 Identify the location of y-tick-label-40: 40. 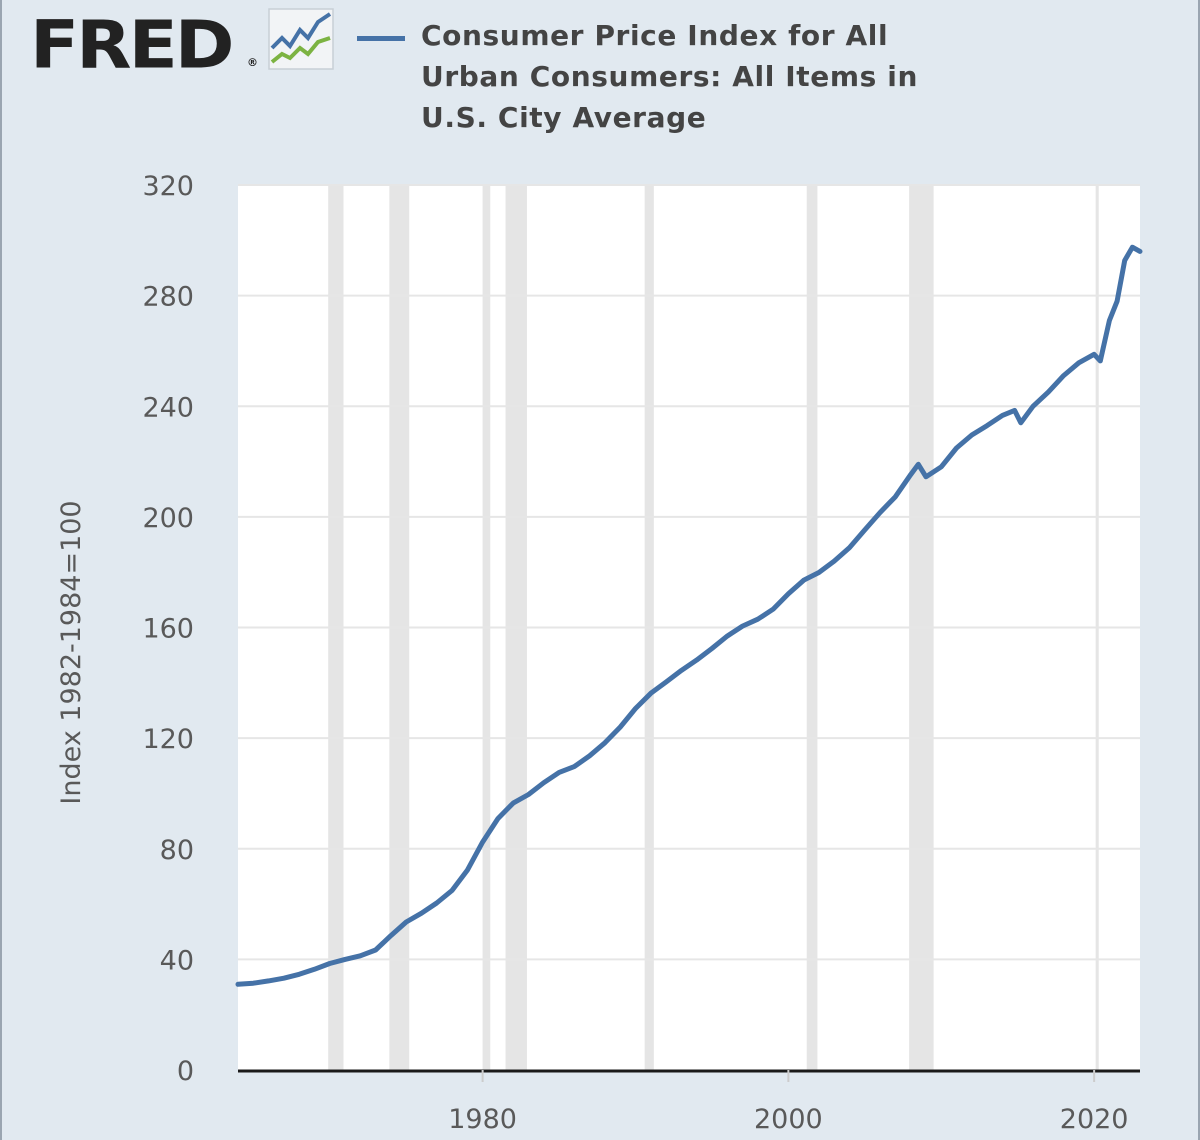
(177, 960).